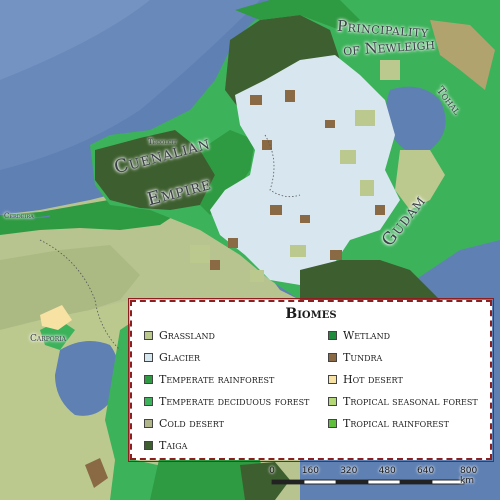  Describe the element at coordinates (311, 314) in the screenshot. I see `legend-title: Biomes` at that location.